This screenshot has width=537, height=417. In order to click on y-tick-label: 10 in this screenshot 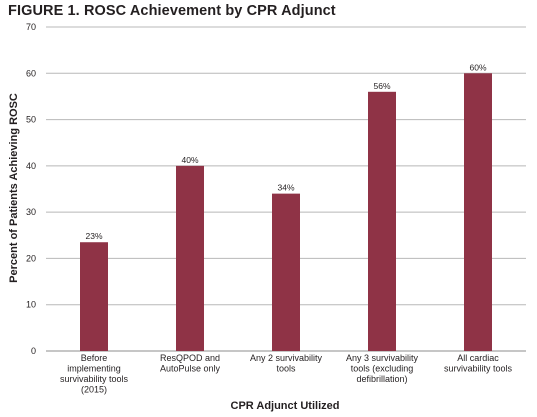, I will do `click(31, 305)`.